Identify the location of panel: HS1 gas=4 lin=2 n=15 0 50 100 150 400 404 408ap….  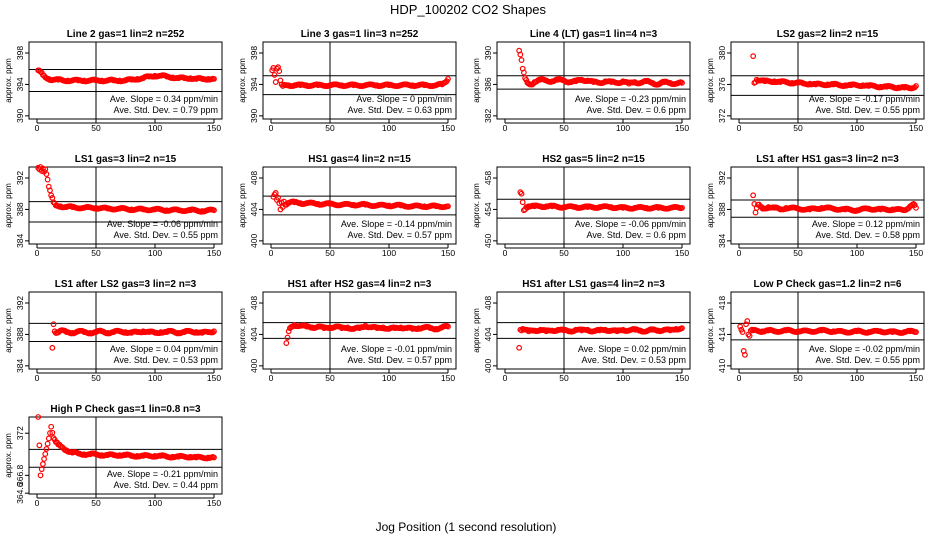
(347, 206).